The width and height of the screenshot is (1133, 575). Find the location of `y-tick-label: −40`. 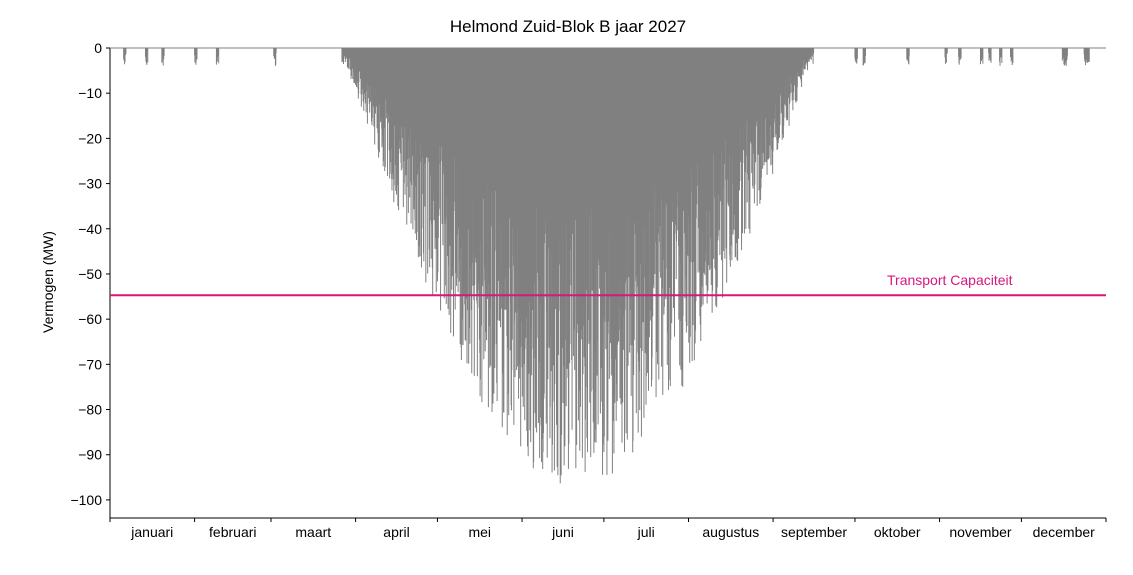

y-tick-label: −40 is located at coordinates (90, 229).